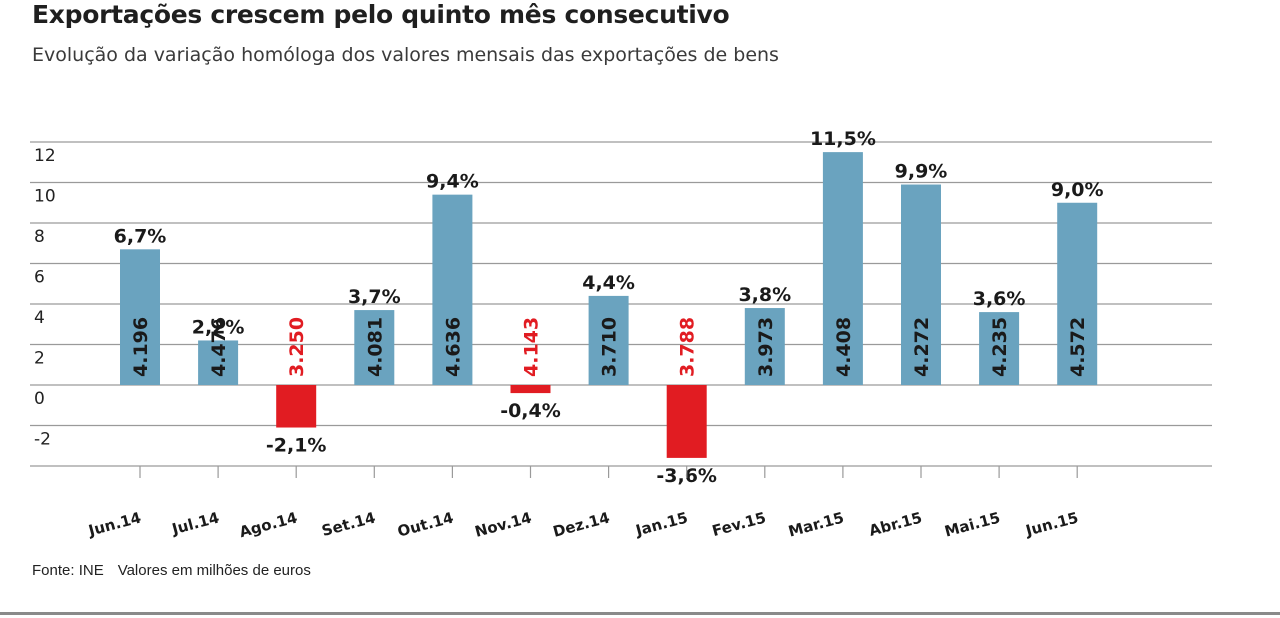 This screenshot has height=618, width=1280. I want to click on source-note: Fonte: INE, so click(68, 570).